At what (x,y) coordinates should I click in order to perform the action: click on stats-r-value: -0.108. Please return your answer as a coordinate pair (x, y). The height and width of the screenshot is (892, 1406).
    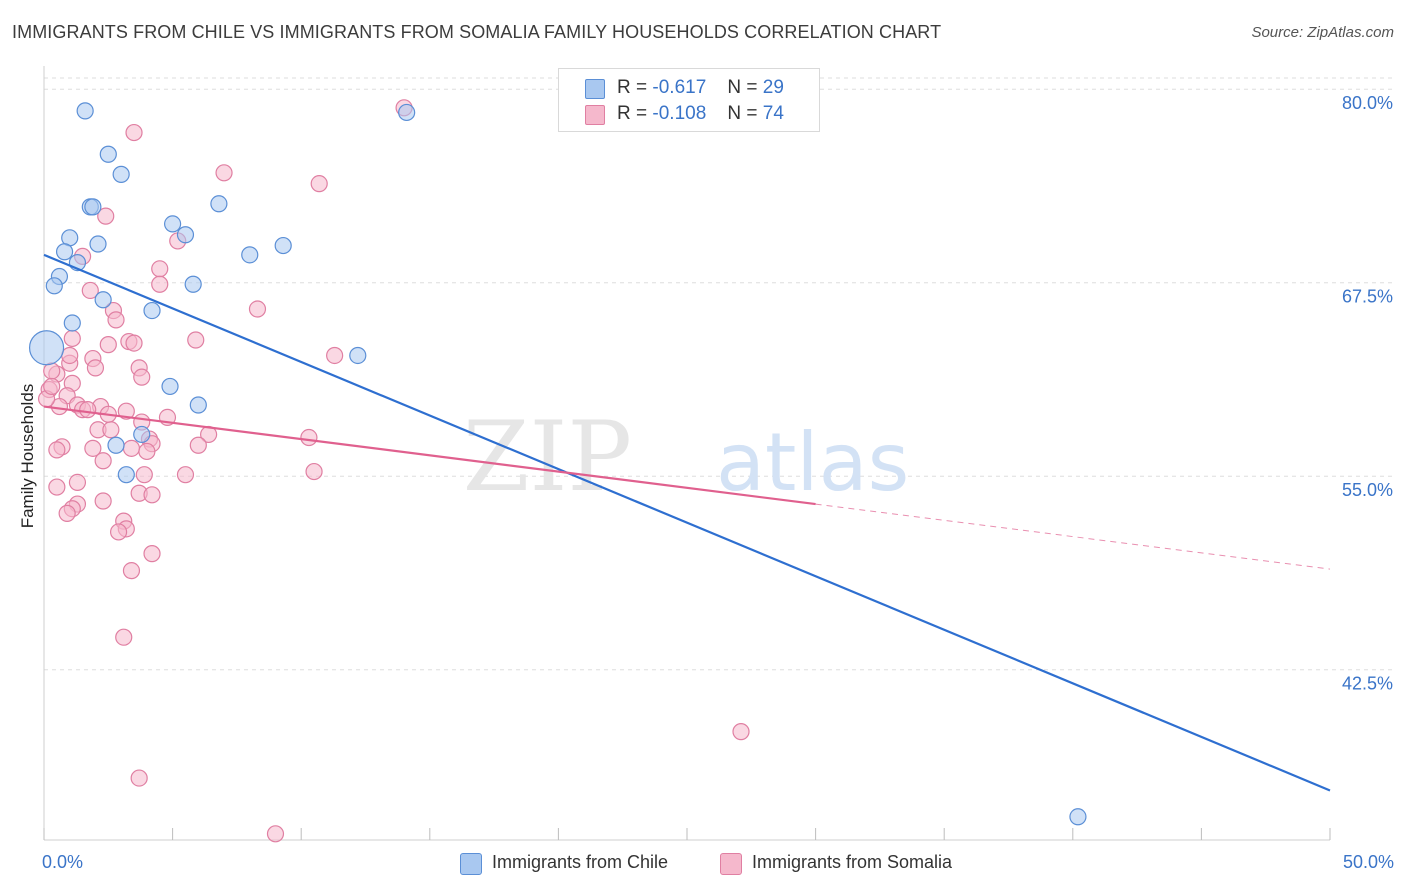
    Looking at the image, I should click on (679, 113).